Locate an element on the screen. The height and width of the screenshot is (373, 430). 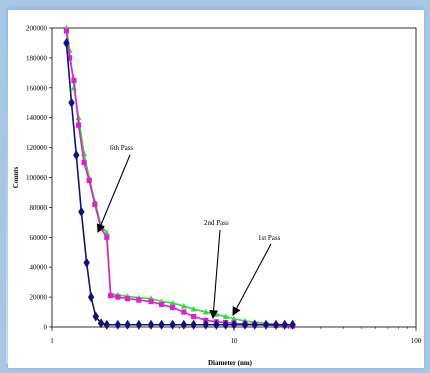
annotation-label: 2nd Pass is located at coordinates (216, 223).